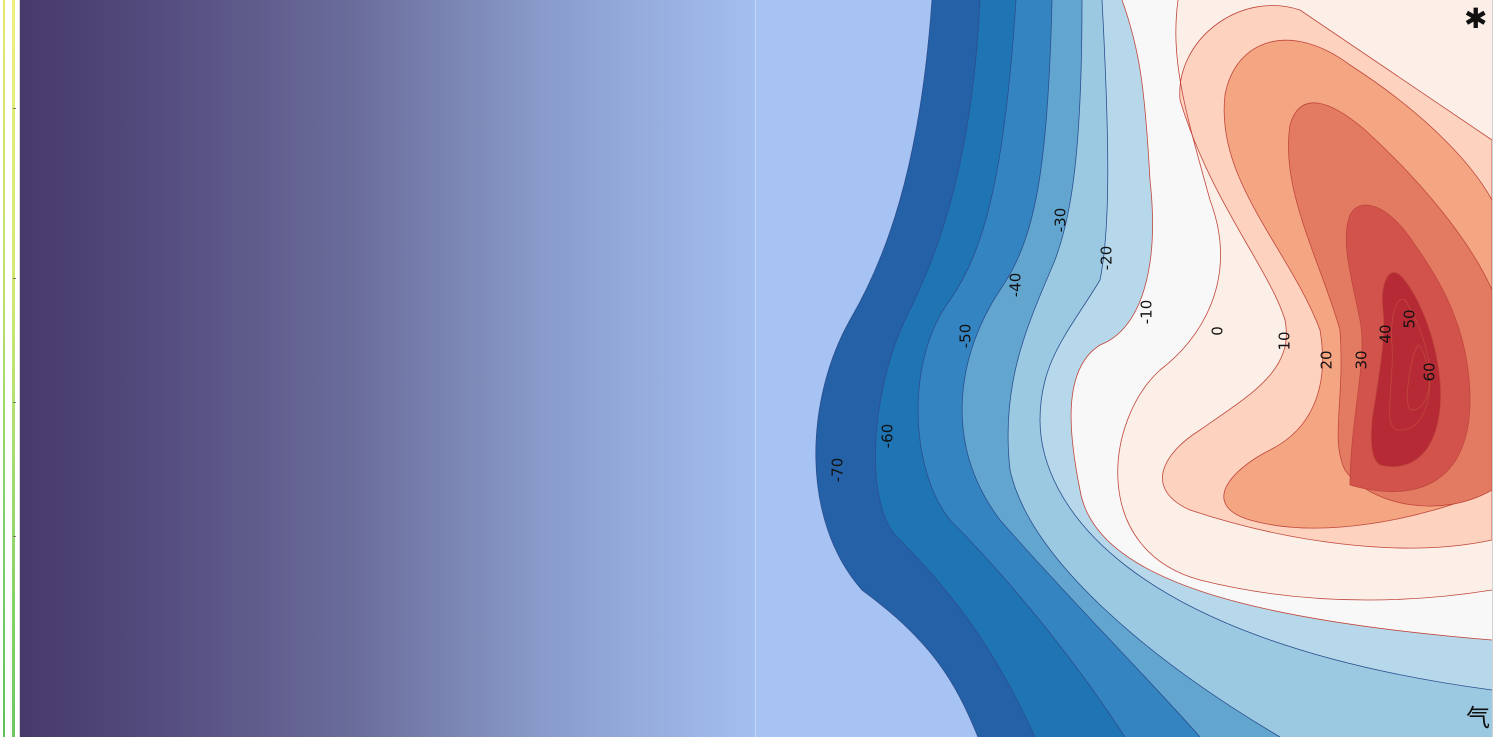 The width and height of the screenshot is (1497, 737). Describe the element at coordinates (4, 368) in the screenshot. I see `strip-line-a` at that location.